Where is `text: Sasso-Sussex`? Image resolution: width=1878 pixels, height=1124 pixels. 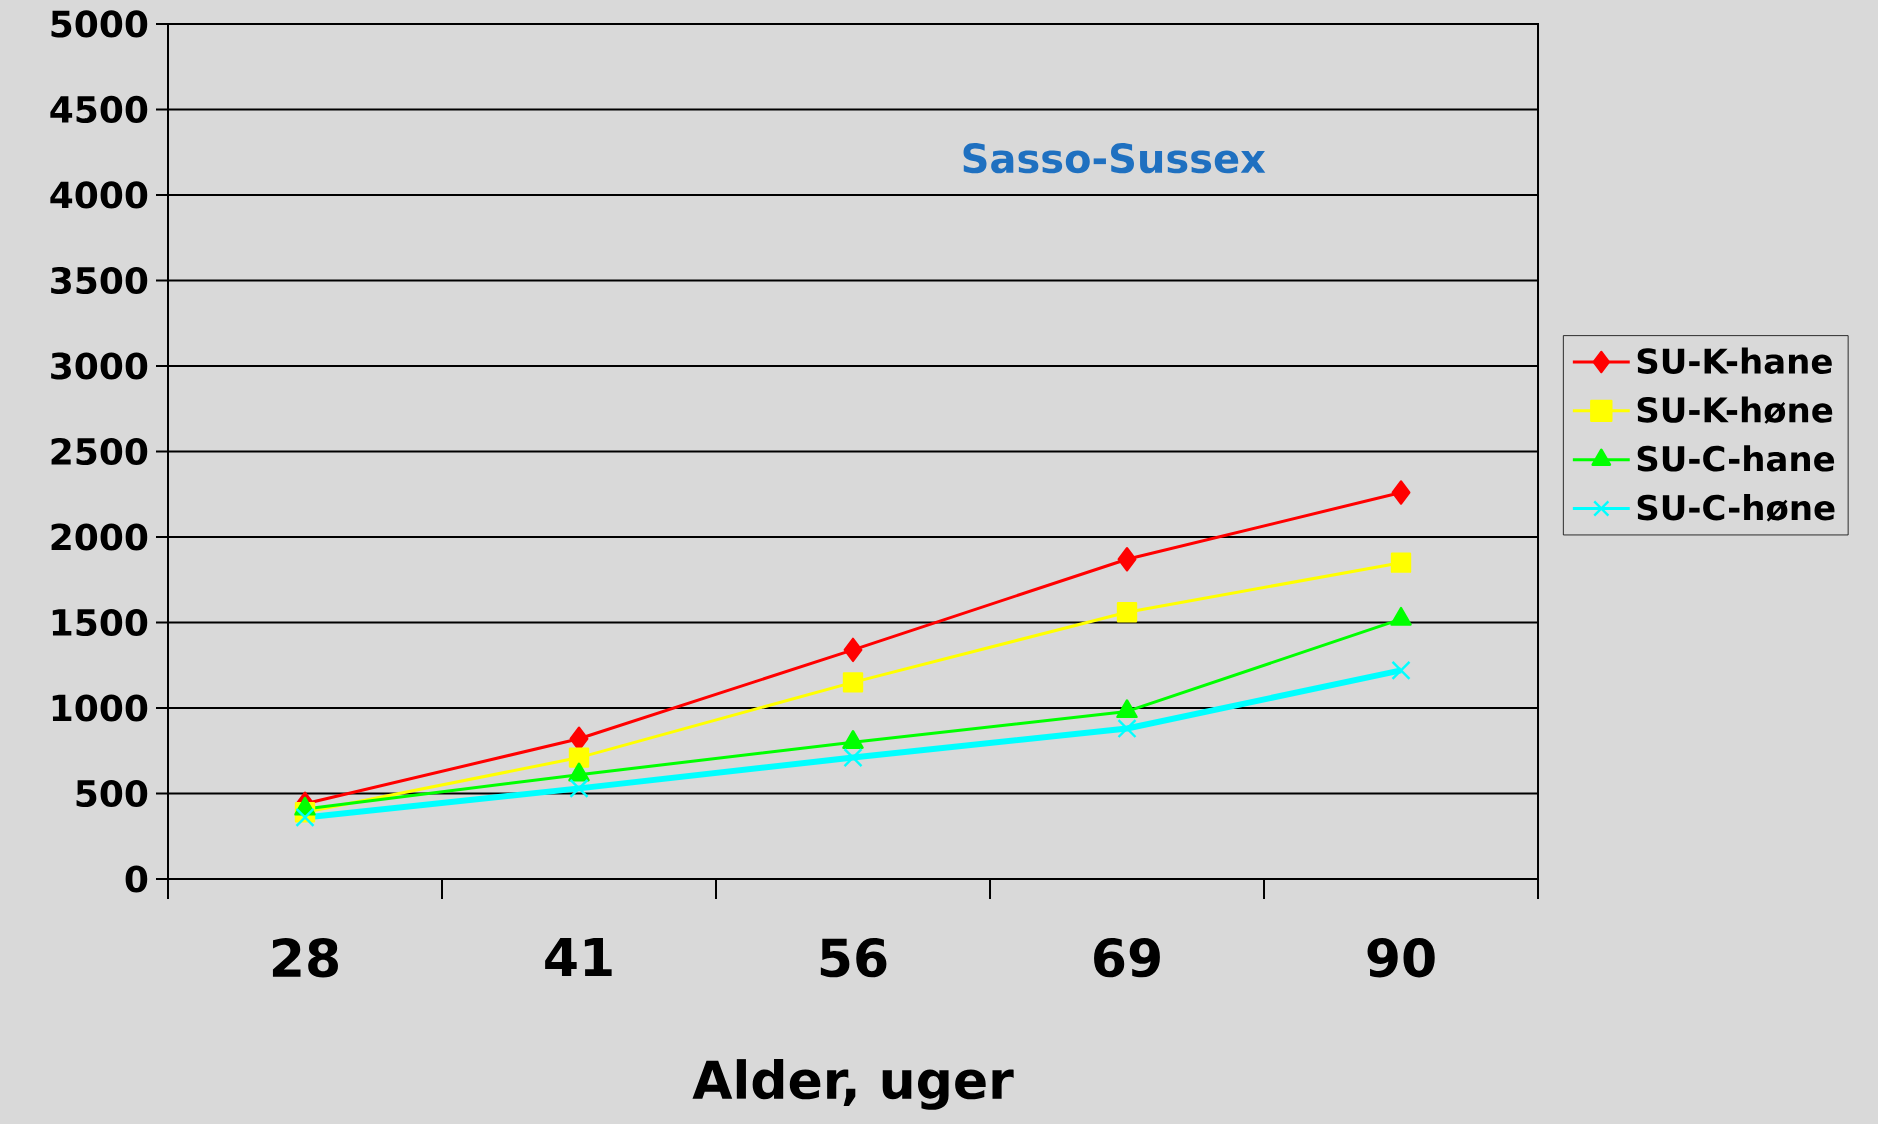 text: Sasso-Sussex is located at coordinates (1114, 158).